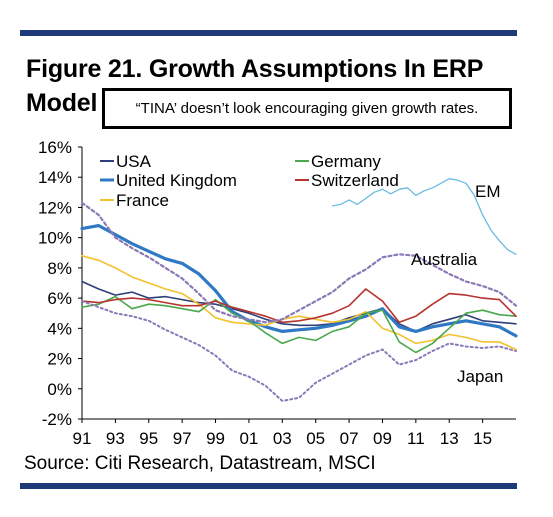  What do you see at coordinates (60, 283) in the screenshot?
I see `y-axis-ticks: 16% 14% 12% 10% 8% 6% 4% 2% 0% -2%` at bounding box center [60, 283].